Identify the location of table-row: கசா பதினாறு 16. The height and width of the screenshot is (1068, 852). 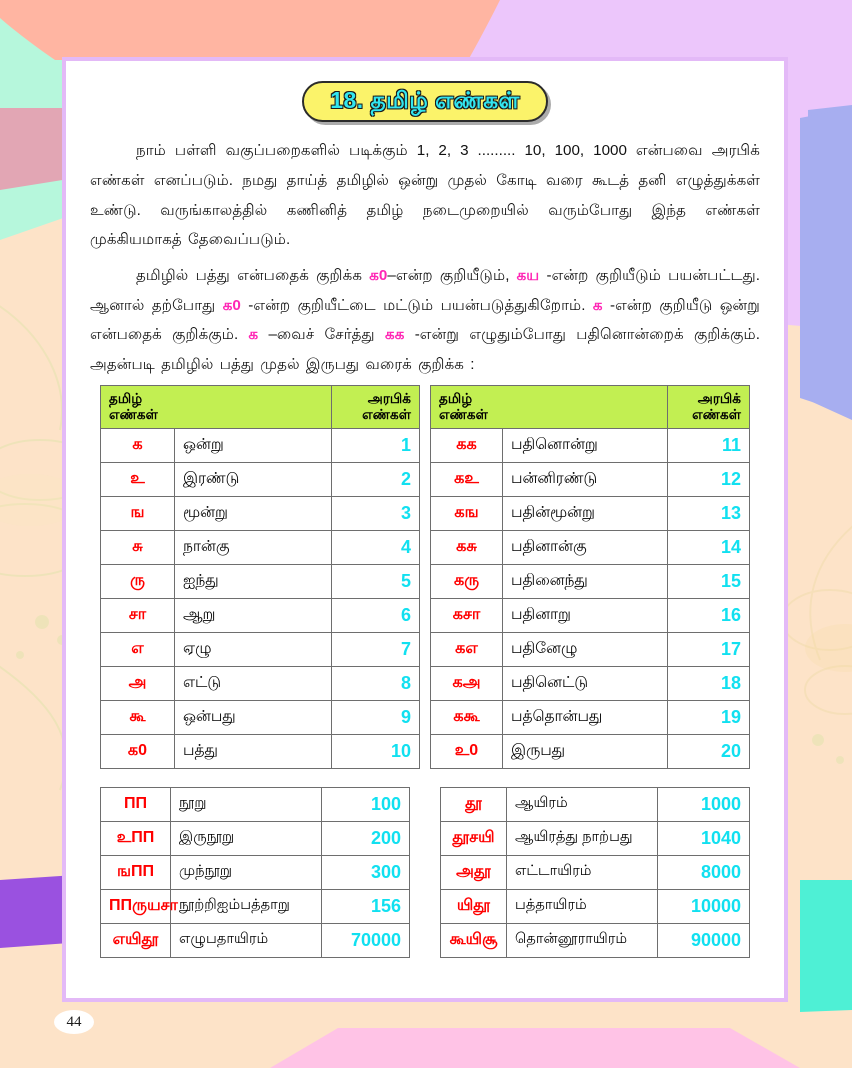
(590, 615).